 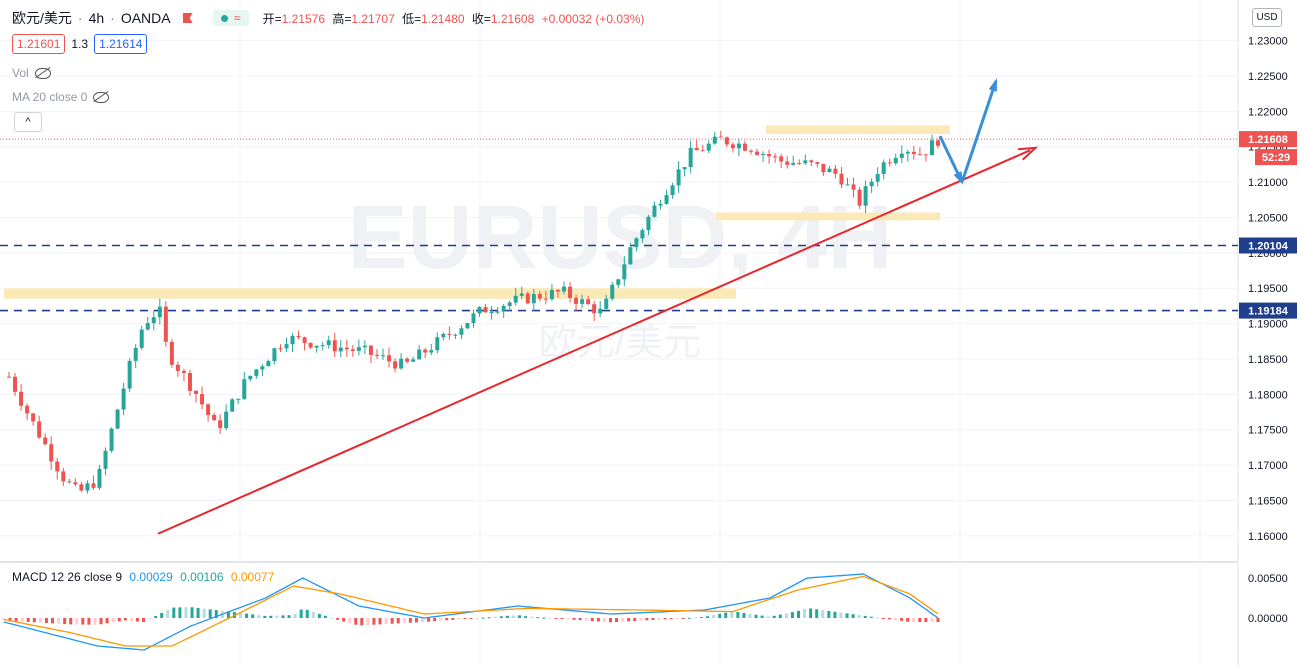 What do you see at coordinates (80, 44) in the screenshot?
I see `quote-box: 1.21601 1.3 1.21614` at bounding box center [80, 44].